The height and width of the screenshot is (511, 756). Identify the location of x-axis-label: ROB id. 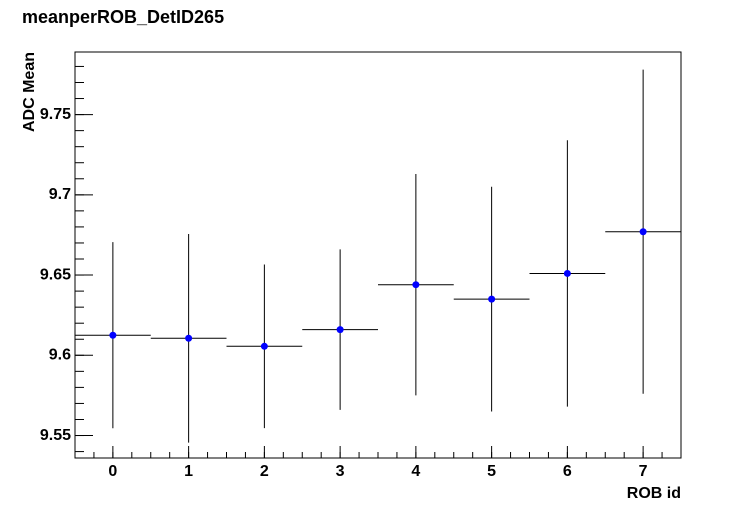
(654, 493).